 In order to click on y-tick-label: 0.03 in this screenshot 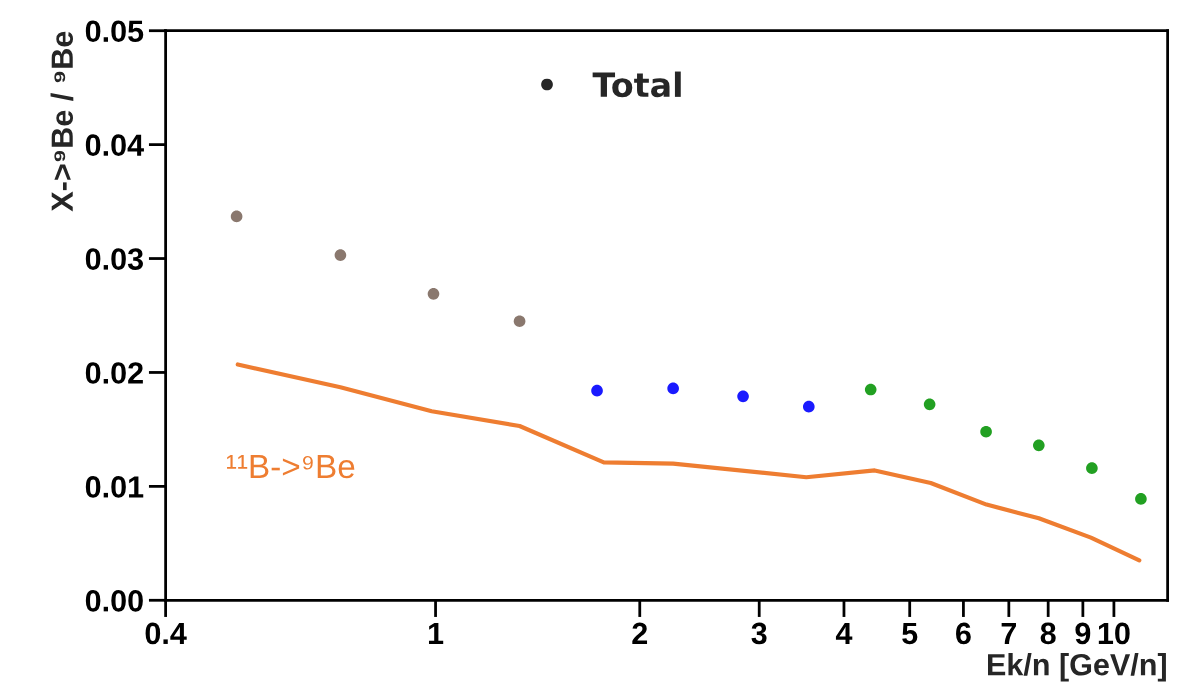, I will do `click(114, 259)`.